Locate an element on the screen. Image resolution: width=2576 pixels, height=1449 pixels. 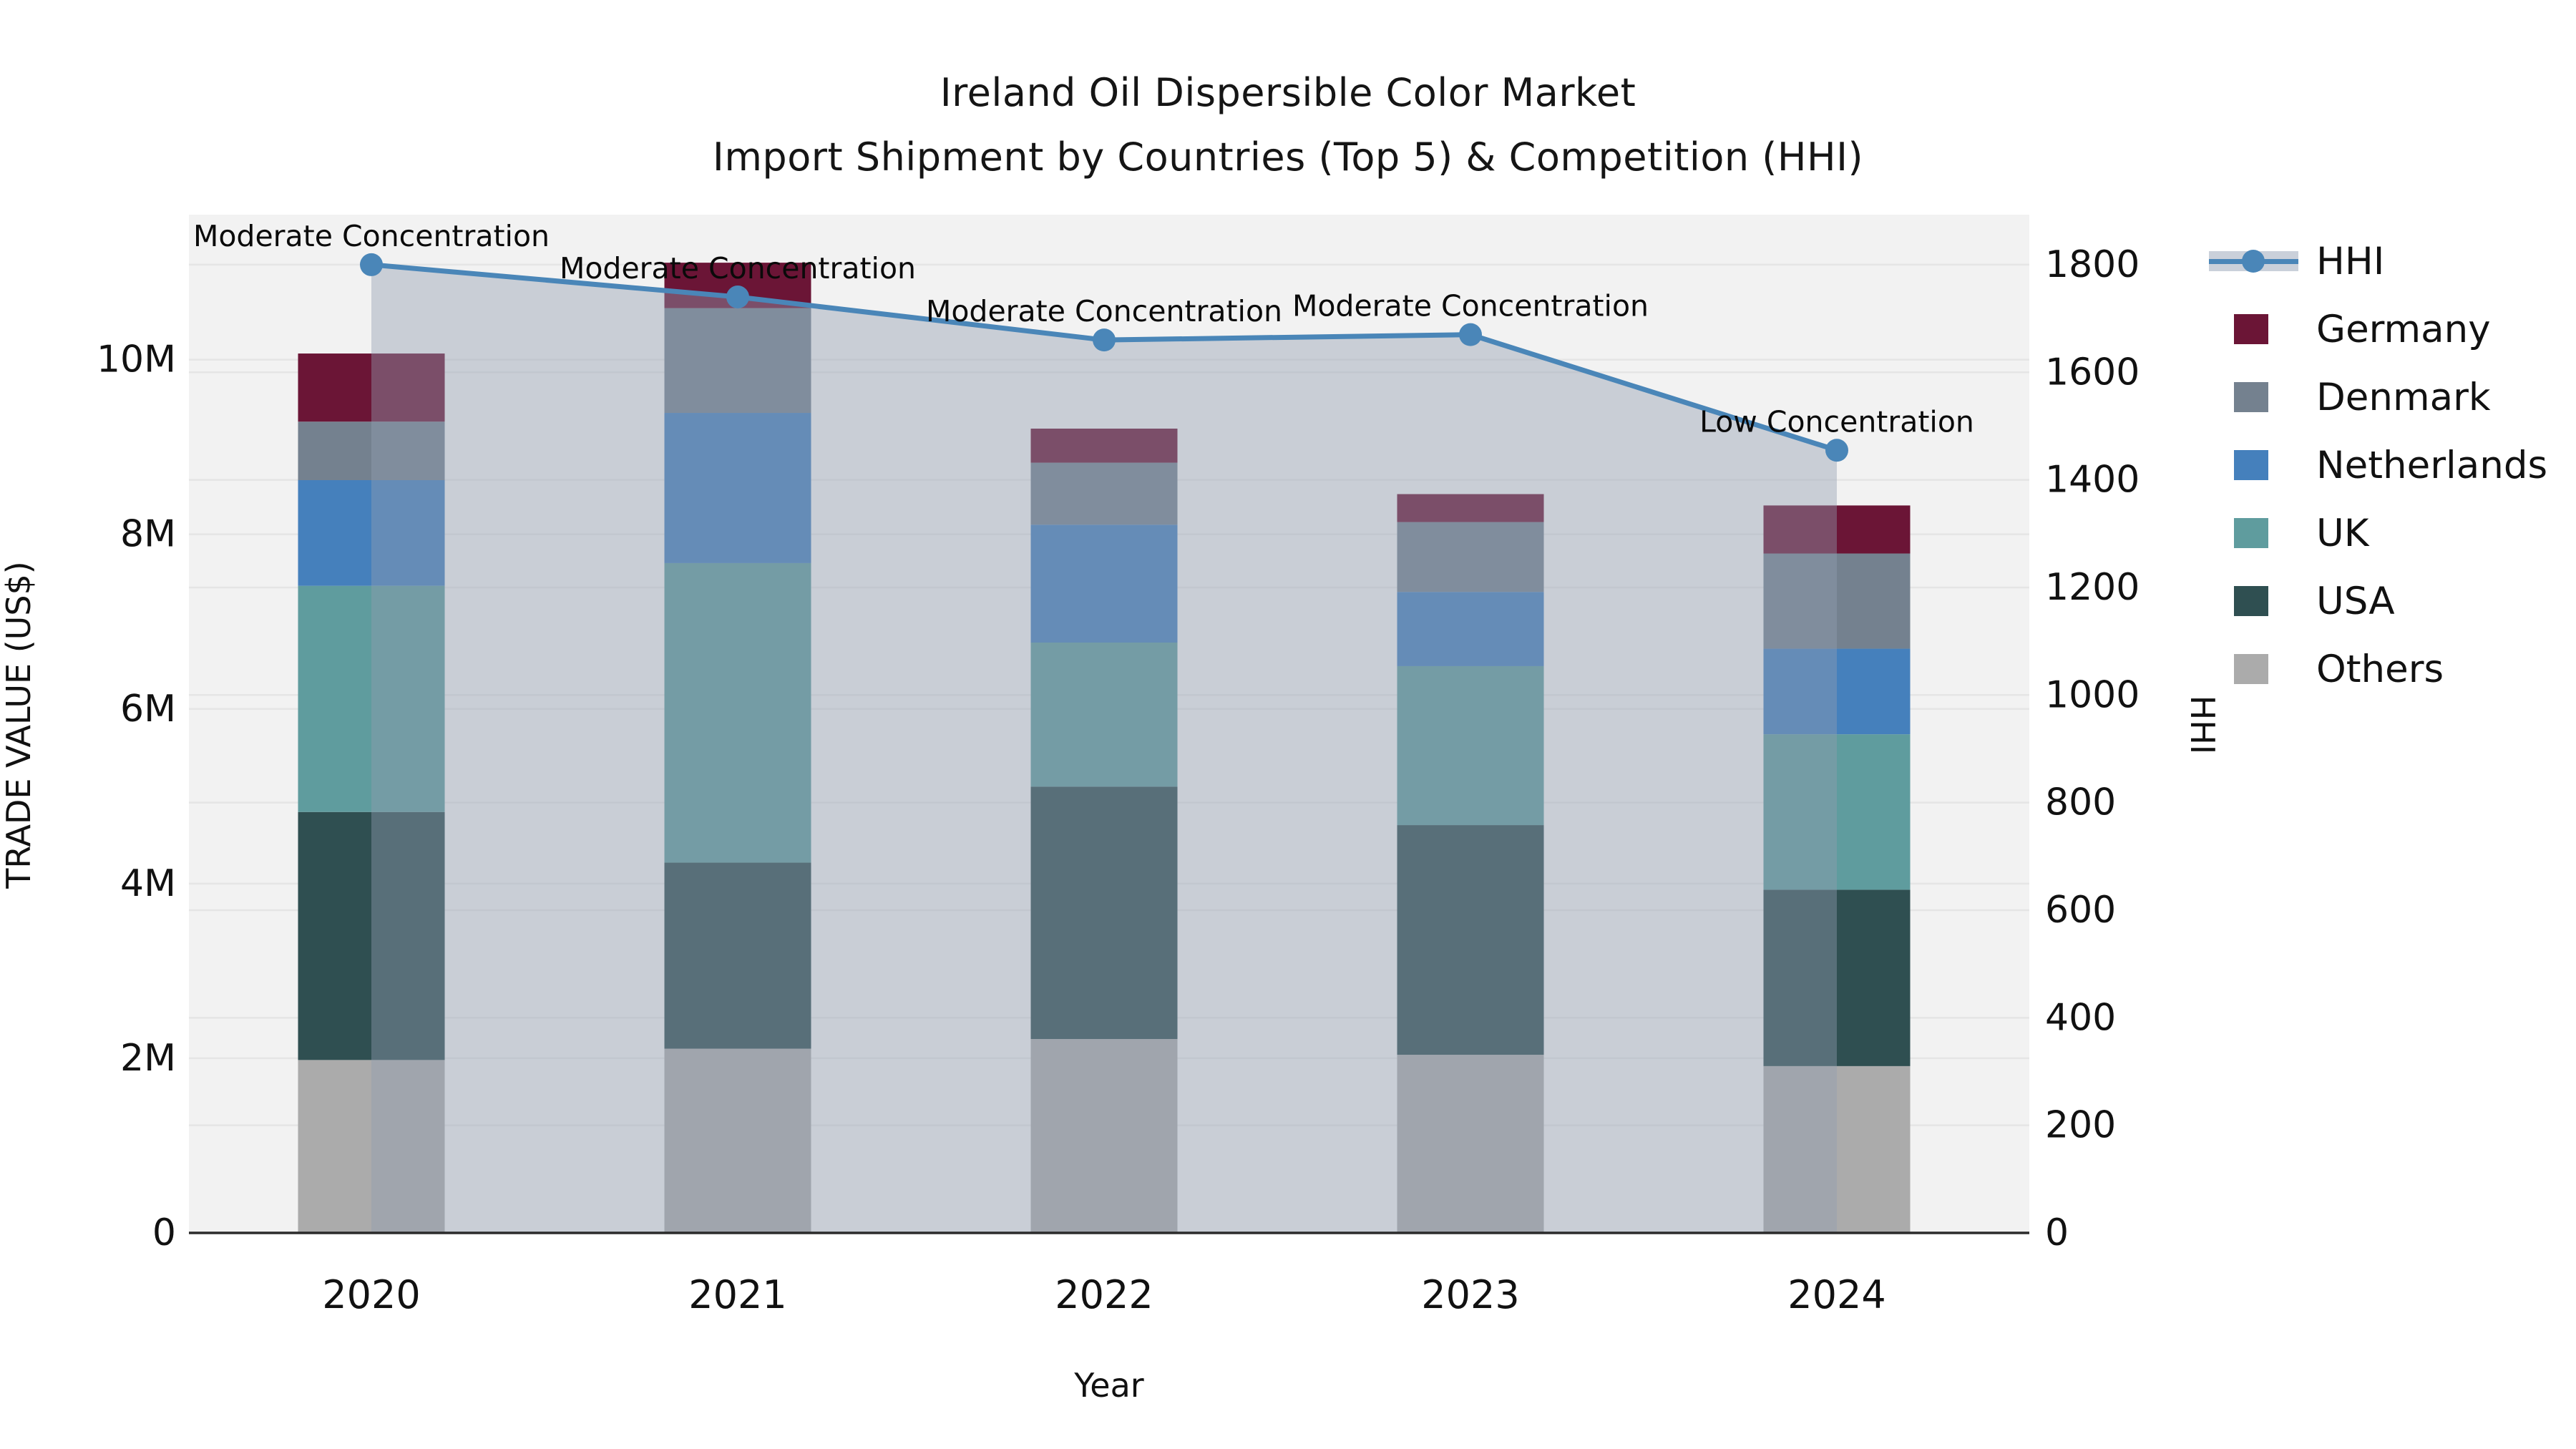
legend-label: Denmark is located at coordinates (2403, 397).